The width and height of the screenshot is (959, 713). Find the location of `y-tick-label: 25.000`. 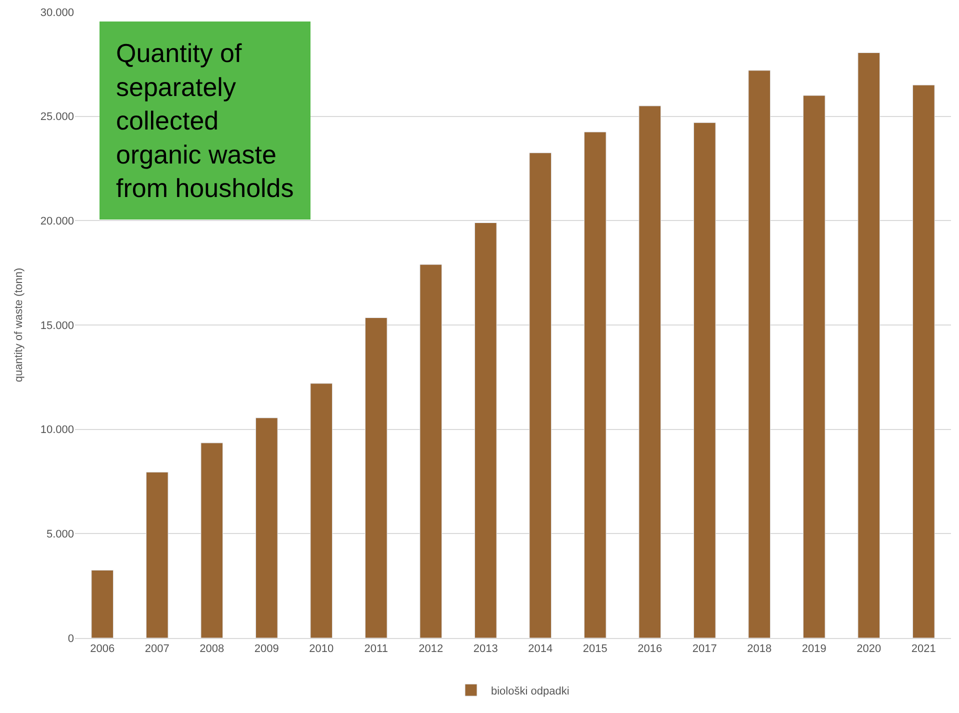

y-tick-label: 25.000 is located at coordinates (57, 117).